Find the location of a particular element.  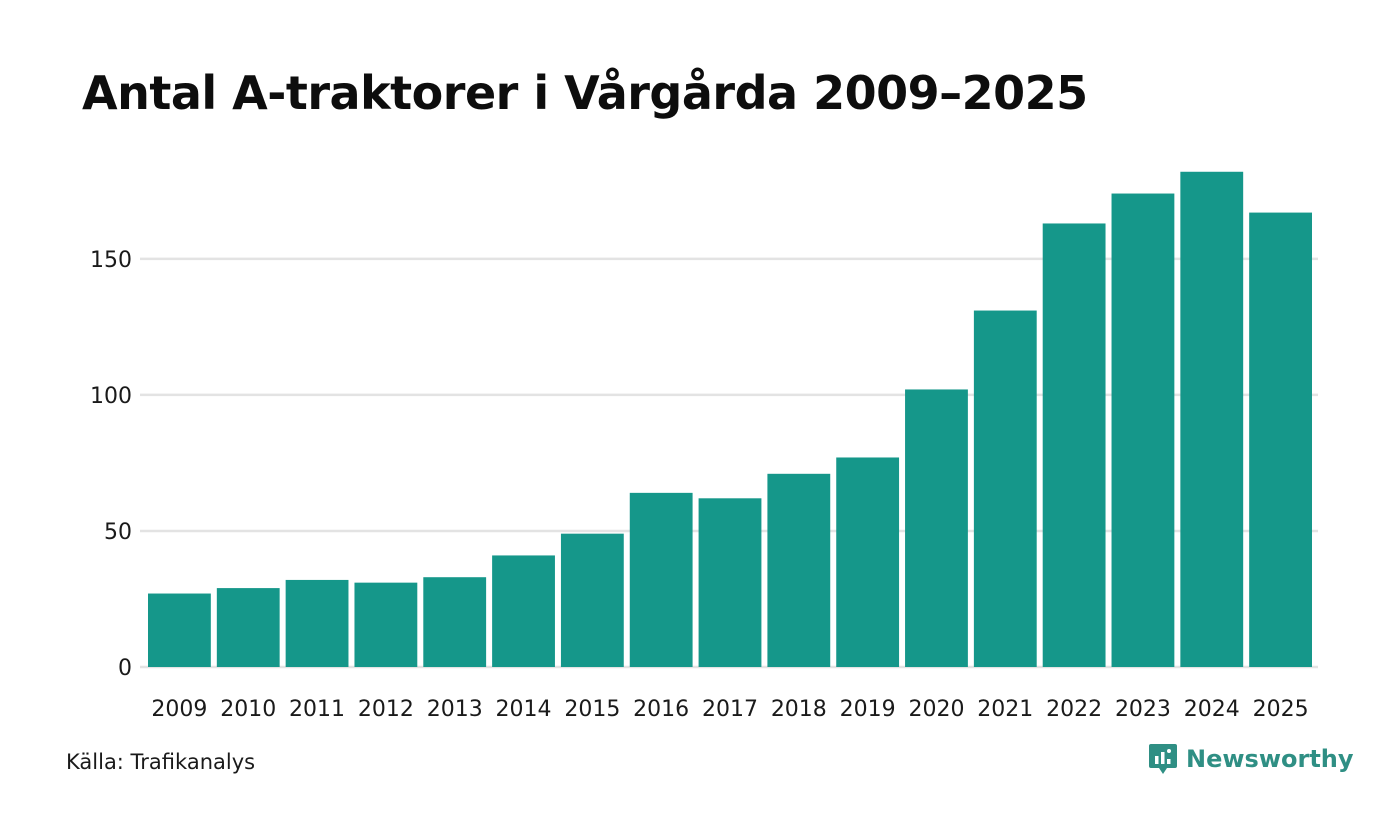

x-tick-label: 2018 is located at coordinates (799, 709).